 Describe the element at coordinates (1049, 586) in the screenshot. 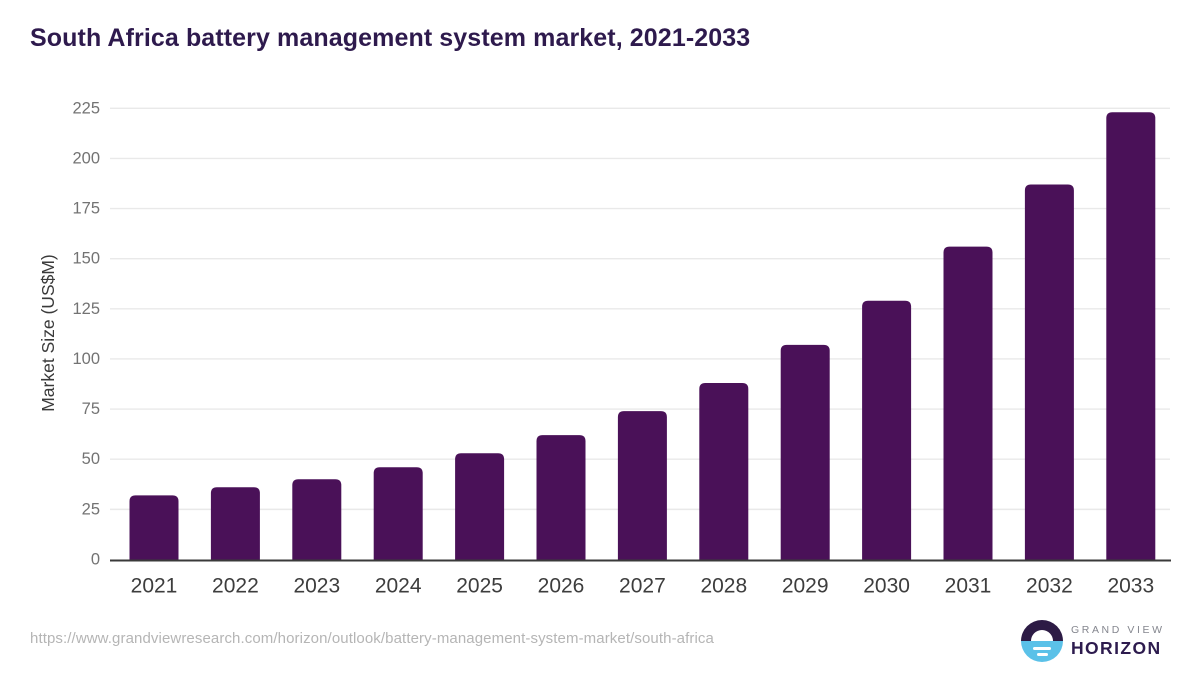

I see `x-tick-label-2032: 2032` at that location.